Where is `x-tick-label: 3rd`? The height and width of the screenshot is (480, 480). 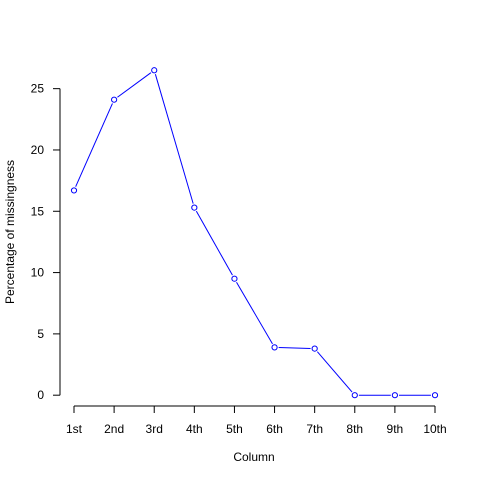 x-tick-label: 3rd is located at coordinates (154, 429).